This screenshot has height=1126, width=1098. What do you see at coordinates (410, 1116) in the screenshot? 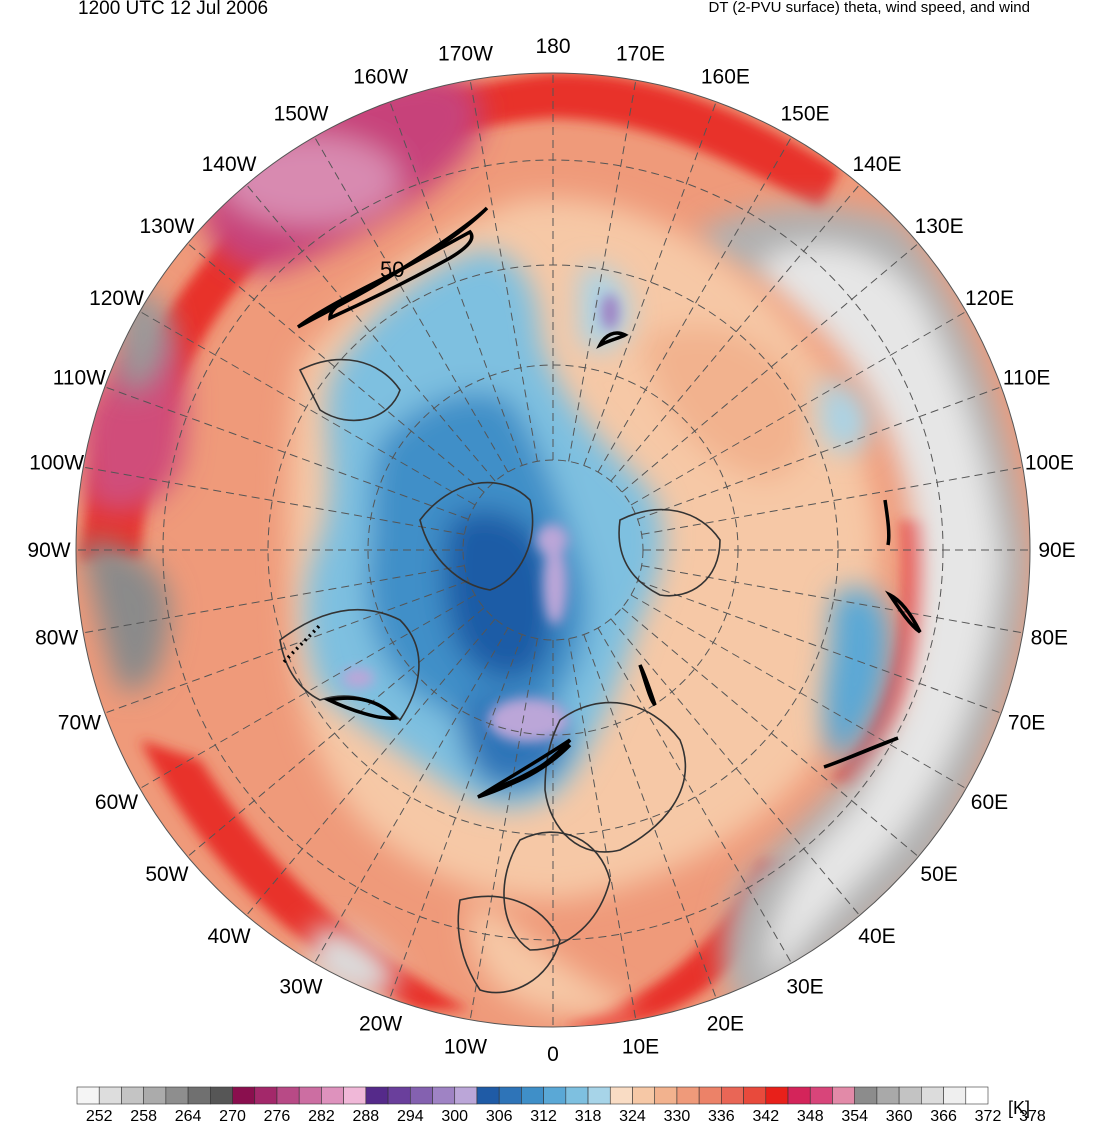
I see `colorbar-tick-label: 294` at bounding box center [410, 1116].